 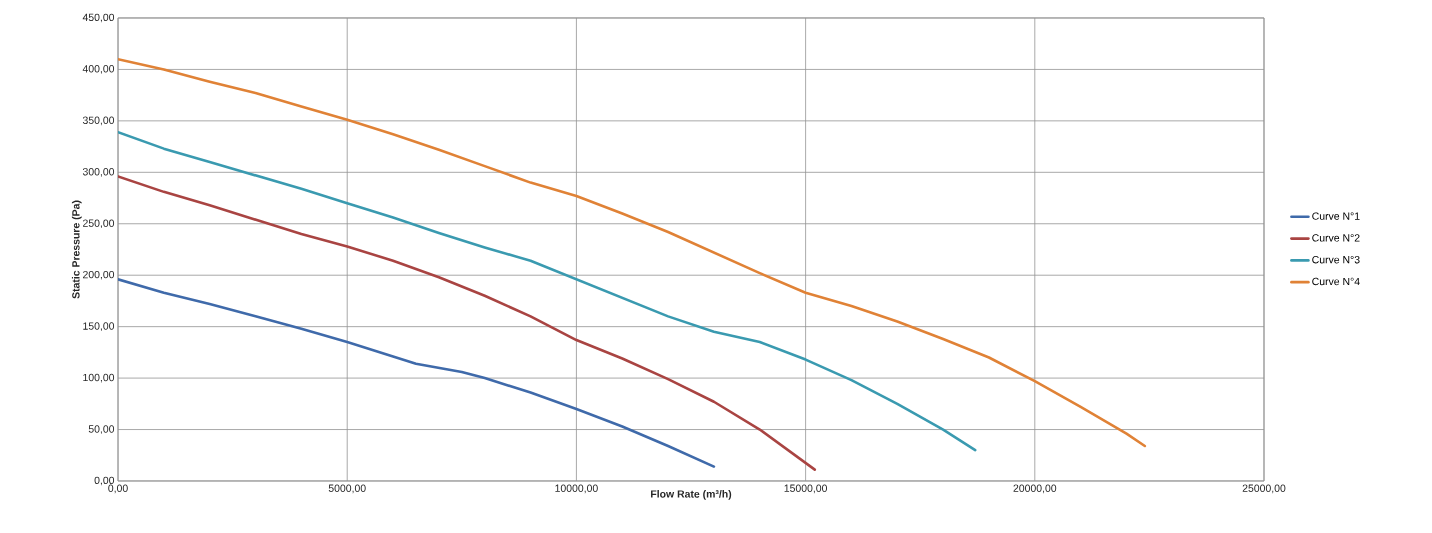 What do you see at coordinates (99, 326) in the screenshot?
I see `y-tick-label: 150,00` at bounding box center [99, 326].